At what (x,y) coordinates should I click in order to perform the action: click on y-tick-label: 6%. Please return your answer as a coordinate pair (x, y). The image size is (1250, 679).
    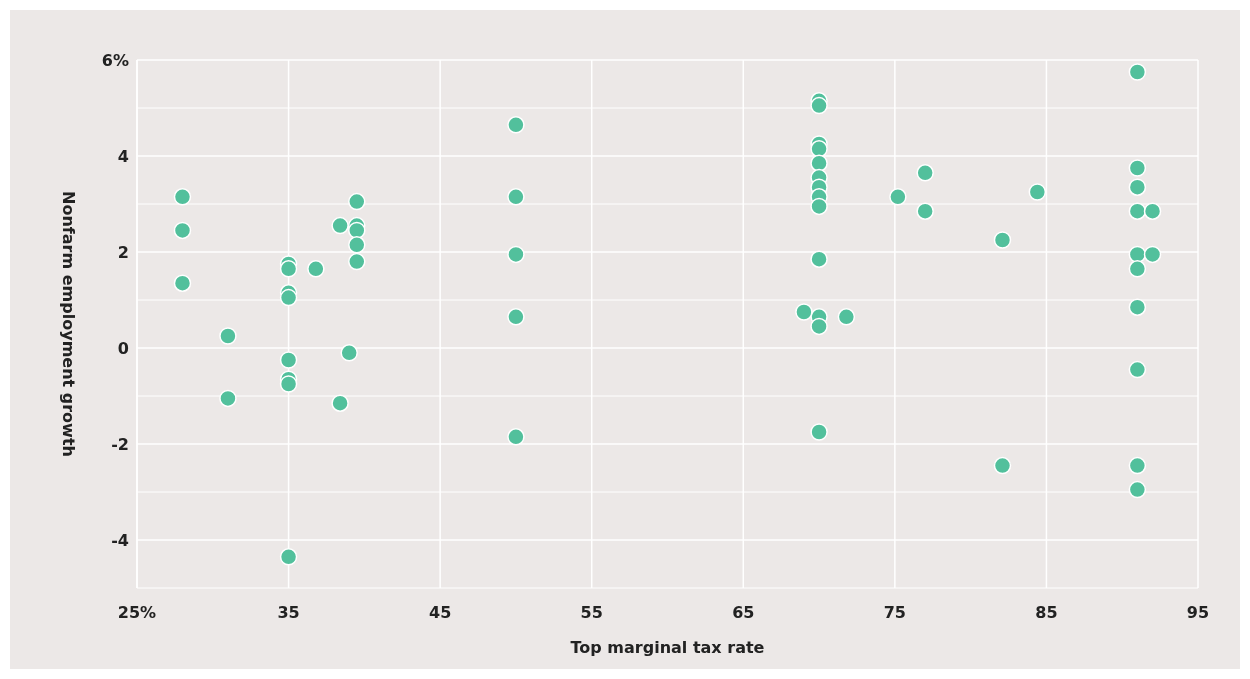
    Looking at the image, I should click on (115, 60).